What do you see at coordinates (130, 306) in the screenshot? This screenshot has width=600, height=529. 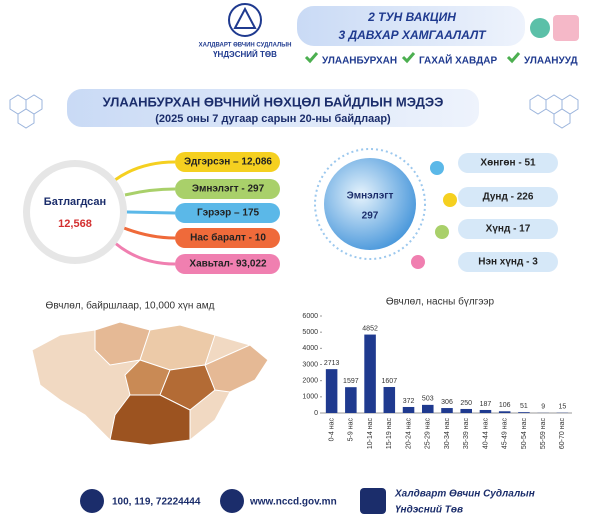 I see `map-title: Өвчлөл, байршлаар, 10,000 хүн амд` at bounding box center [130, 306].